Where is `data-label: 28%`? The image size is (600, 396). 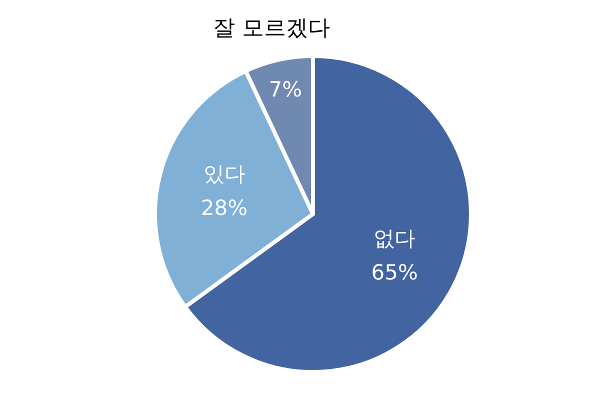 data-label: 28% is located at coordinates (224, 208).